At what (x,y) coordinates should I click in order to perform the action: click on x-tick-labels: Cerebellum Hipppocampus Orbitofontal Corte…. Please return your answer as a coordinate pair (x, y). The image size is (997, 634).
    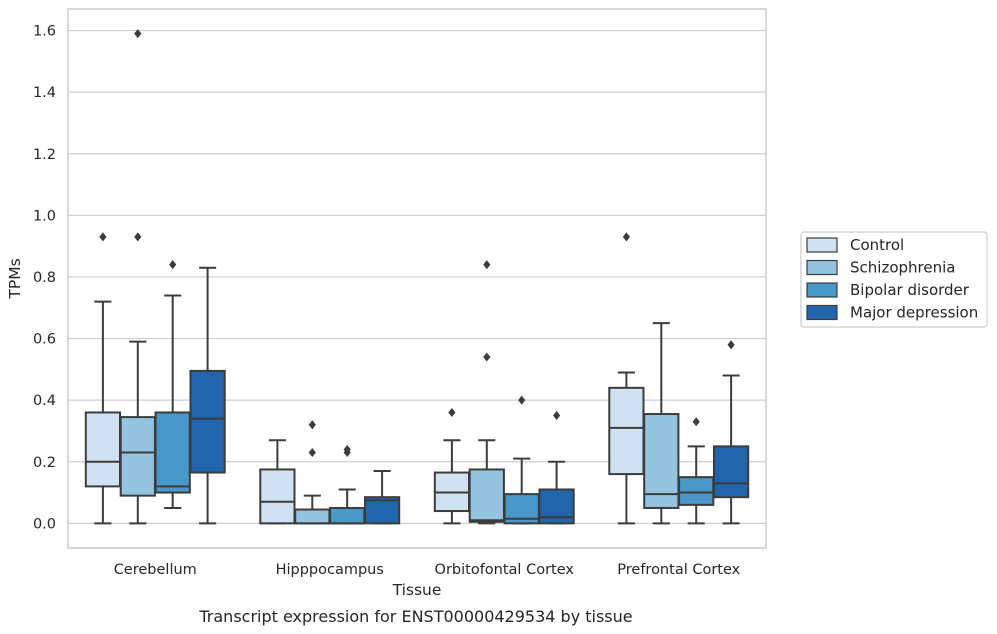
    Looking at the image, I should click on (427, 570).